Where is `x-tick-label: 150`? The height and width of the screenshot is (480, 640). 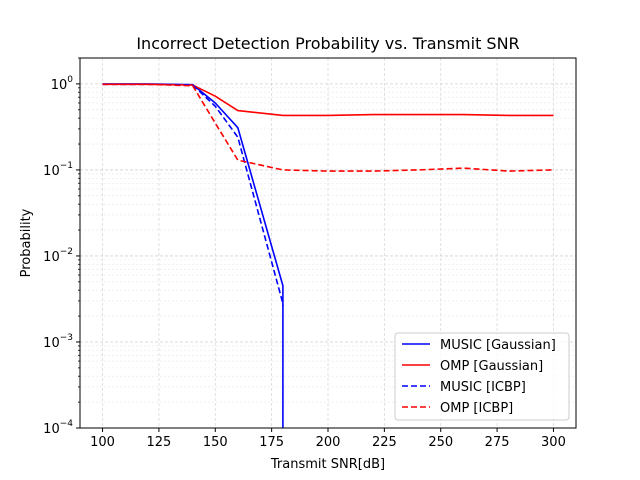 x-tick-label: 150 is located at coordinates (215, 442).